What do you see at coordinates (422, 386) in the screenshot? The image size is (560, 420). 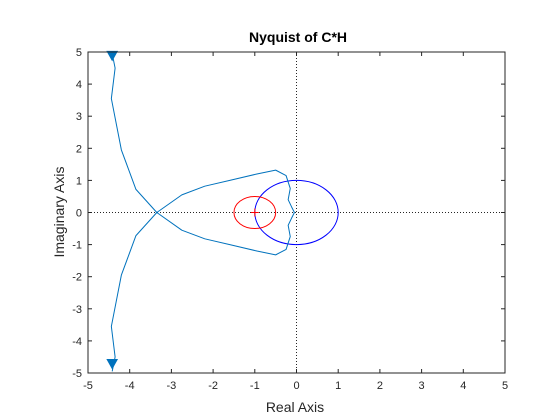 I see `x-tick-label: 3` at bounding box center [422, 386].